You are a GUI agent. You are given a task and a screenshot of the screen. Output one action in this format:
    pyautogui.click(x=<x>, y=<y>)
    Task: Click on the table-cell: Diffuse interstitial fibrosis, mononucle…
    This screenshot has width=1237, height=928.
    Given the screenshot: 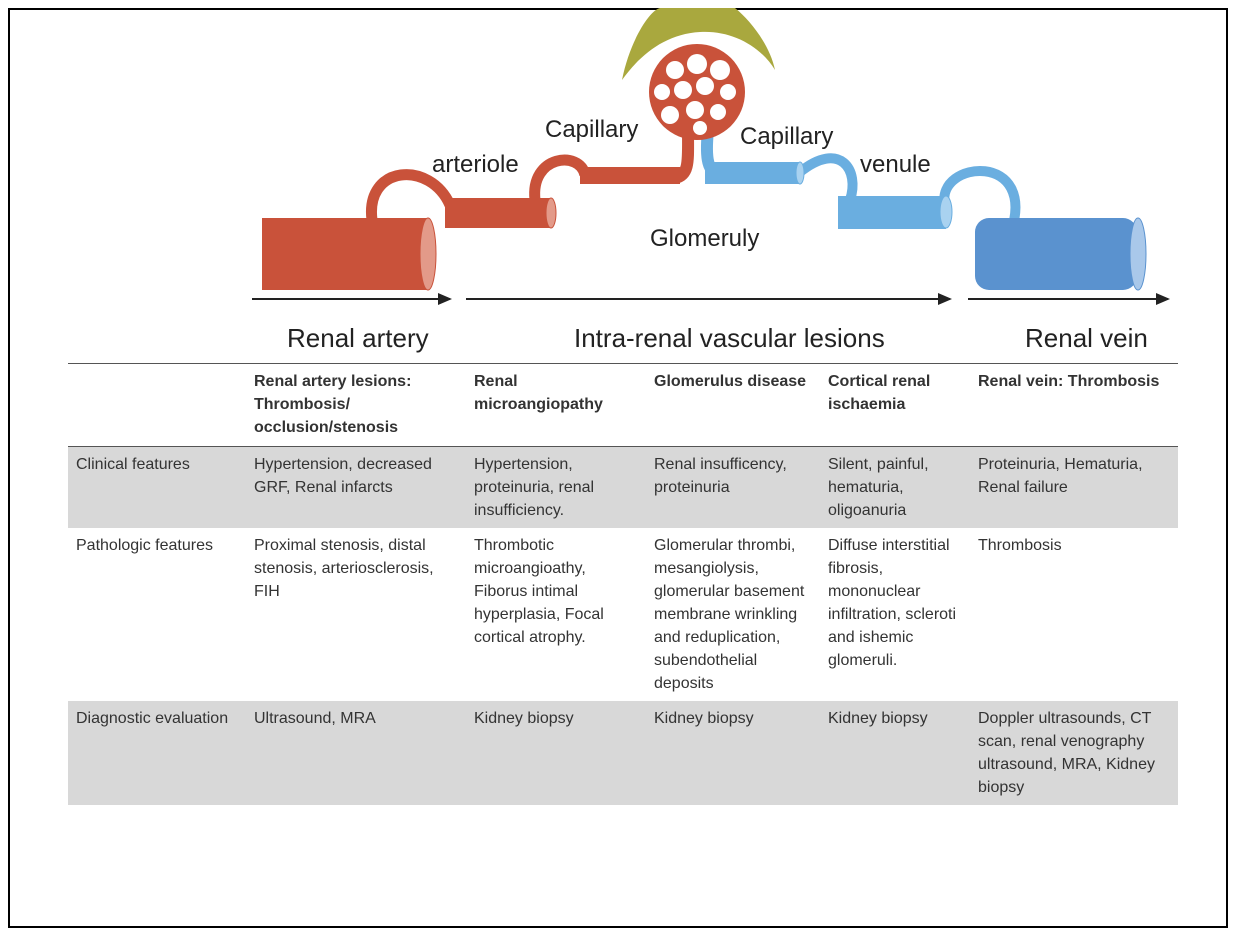 What is the action you would take?
    pyautogui.click(x=892, y=603)
    